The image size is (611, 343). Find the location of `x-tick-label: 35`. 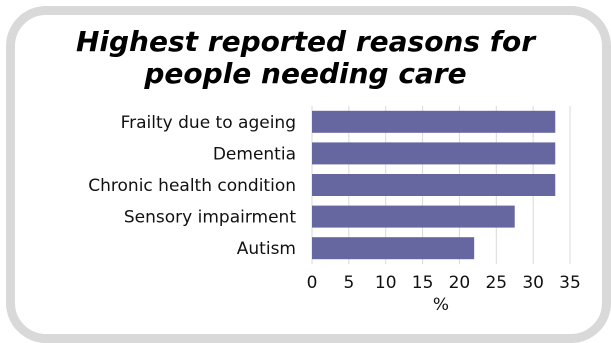

x-tick-label: 35 is located at coordinates (570, 283).